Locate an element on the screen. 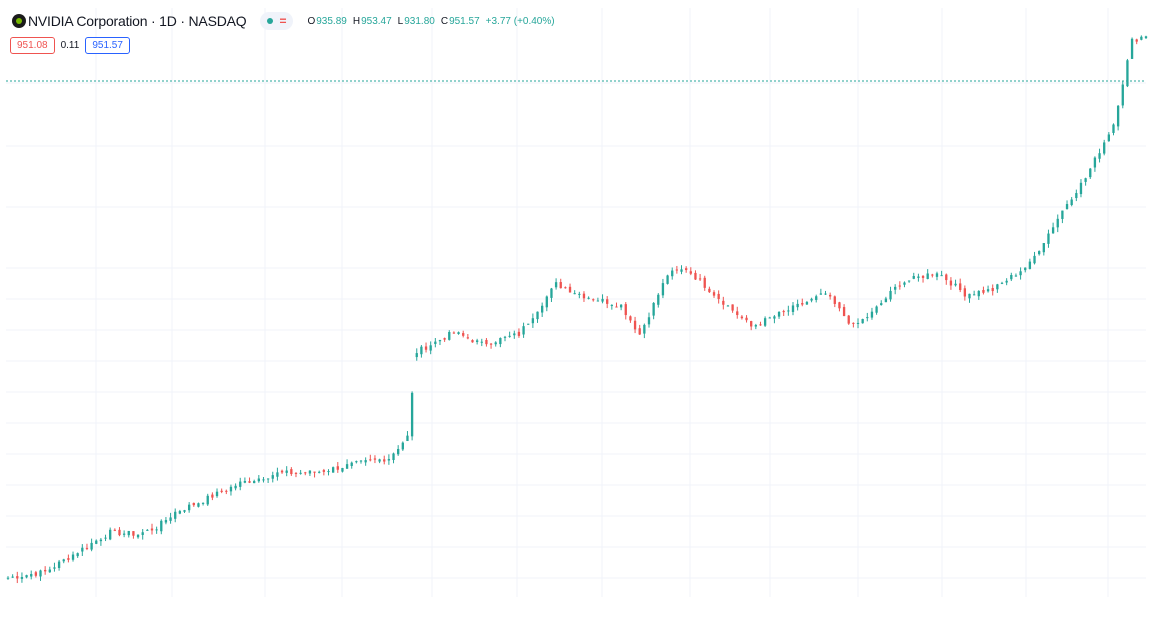 Image resolution: width=1160 pixels, height=633 pixels. ohlc-low-value: 931.80 is located at coordinates (419, 21).